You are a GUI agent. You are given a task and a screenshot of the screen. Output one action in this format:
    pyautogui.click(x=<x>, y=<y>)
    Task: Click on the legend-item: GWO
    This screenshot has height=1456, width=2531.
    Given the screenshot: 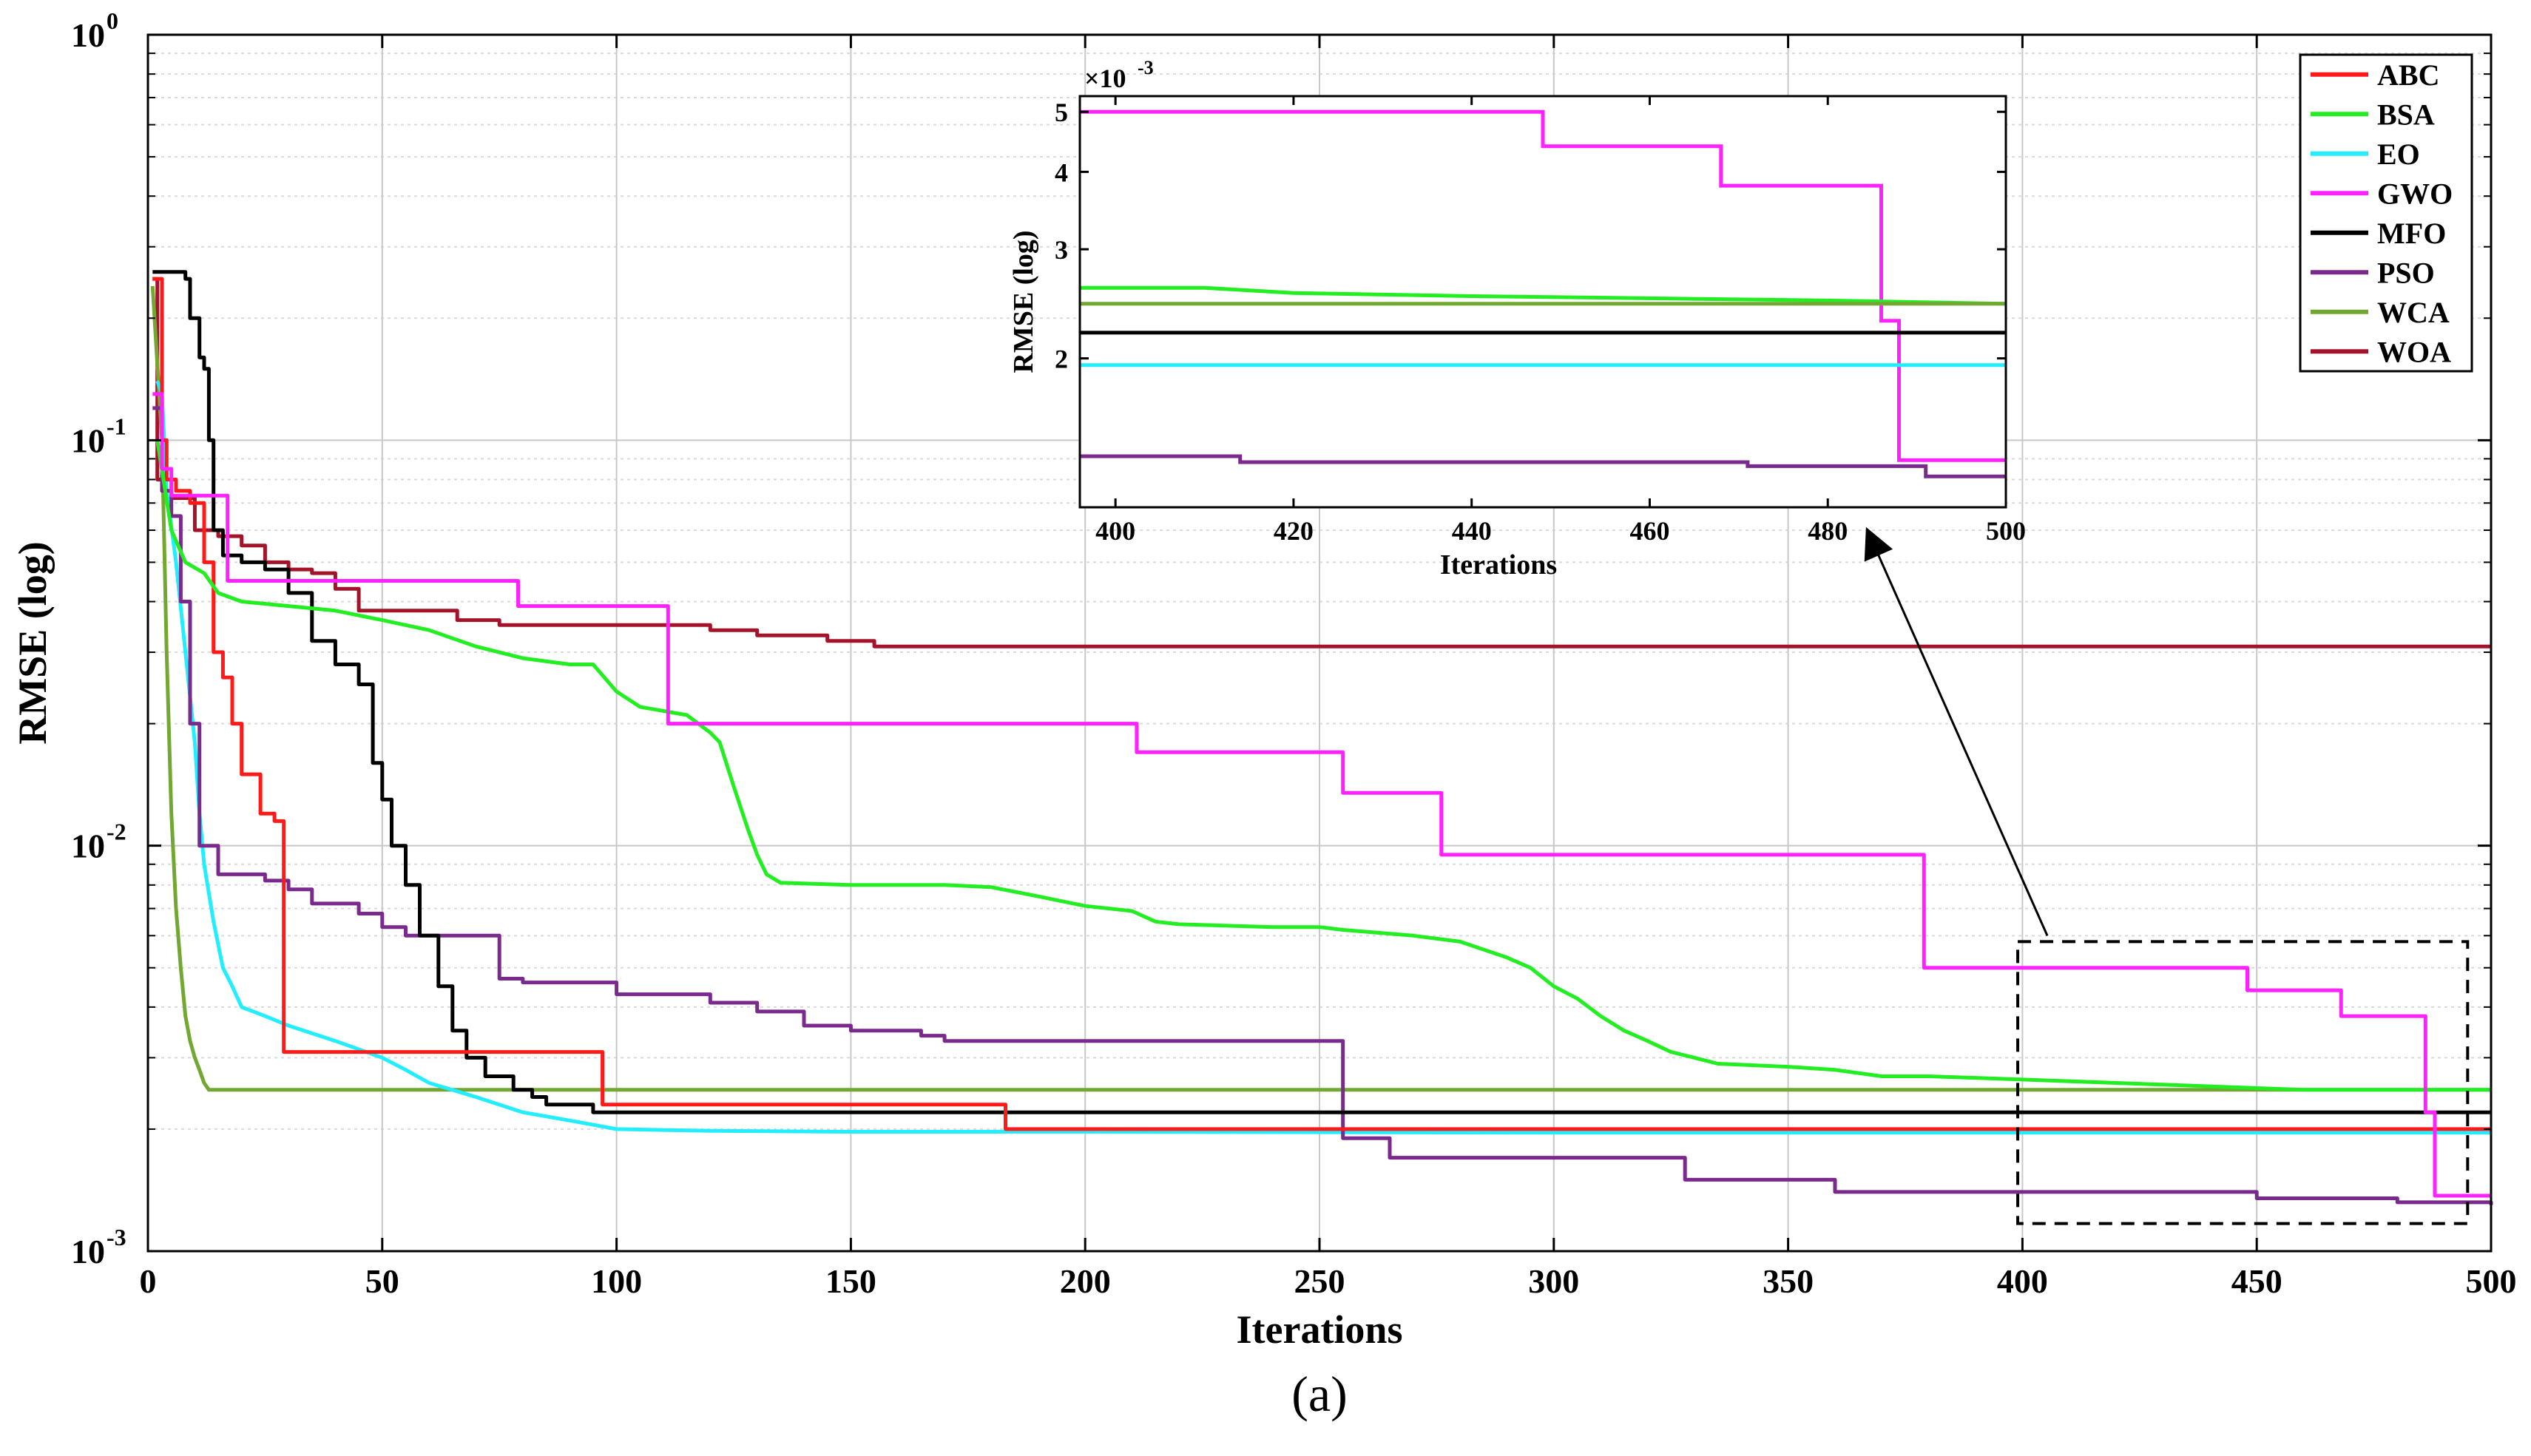 What is the action you would take?
    pyautogui.click(x=2382, y=194)
    